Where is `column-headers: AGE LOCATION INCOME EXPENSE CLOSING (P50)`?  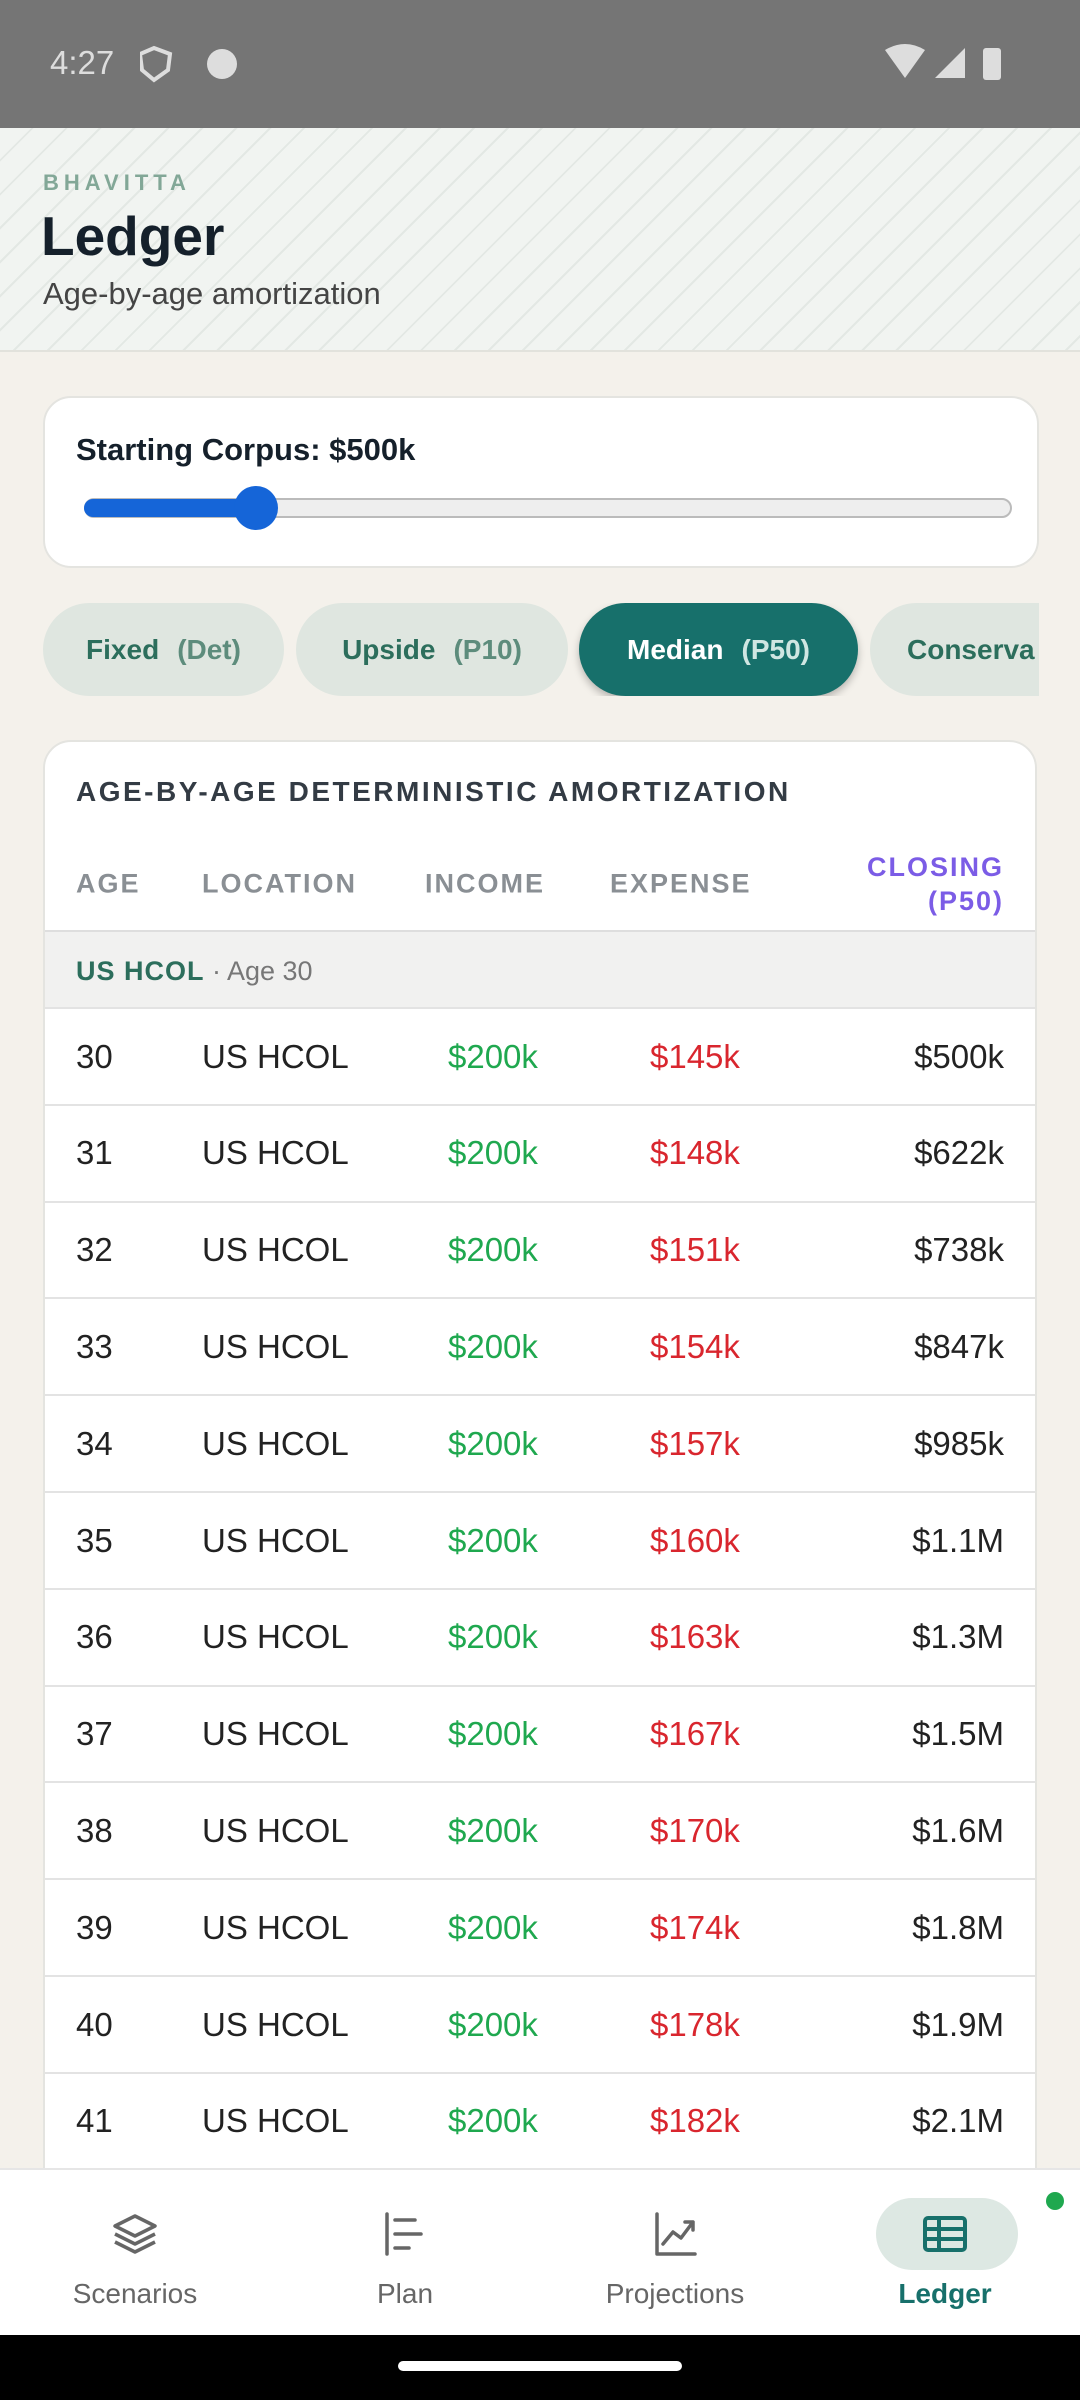 column-headers: AGE LOCATION INCOME EXPENSE CLOSING (P50) is located at coordinates (540, 884).